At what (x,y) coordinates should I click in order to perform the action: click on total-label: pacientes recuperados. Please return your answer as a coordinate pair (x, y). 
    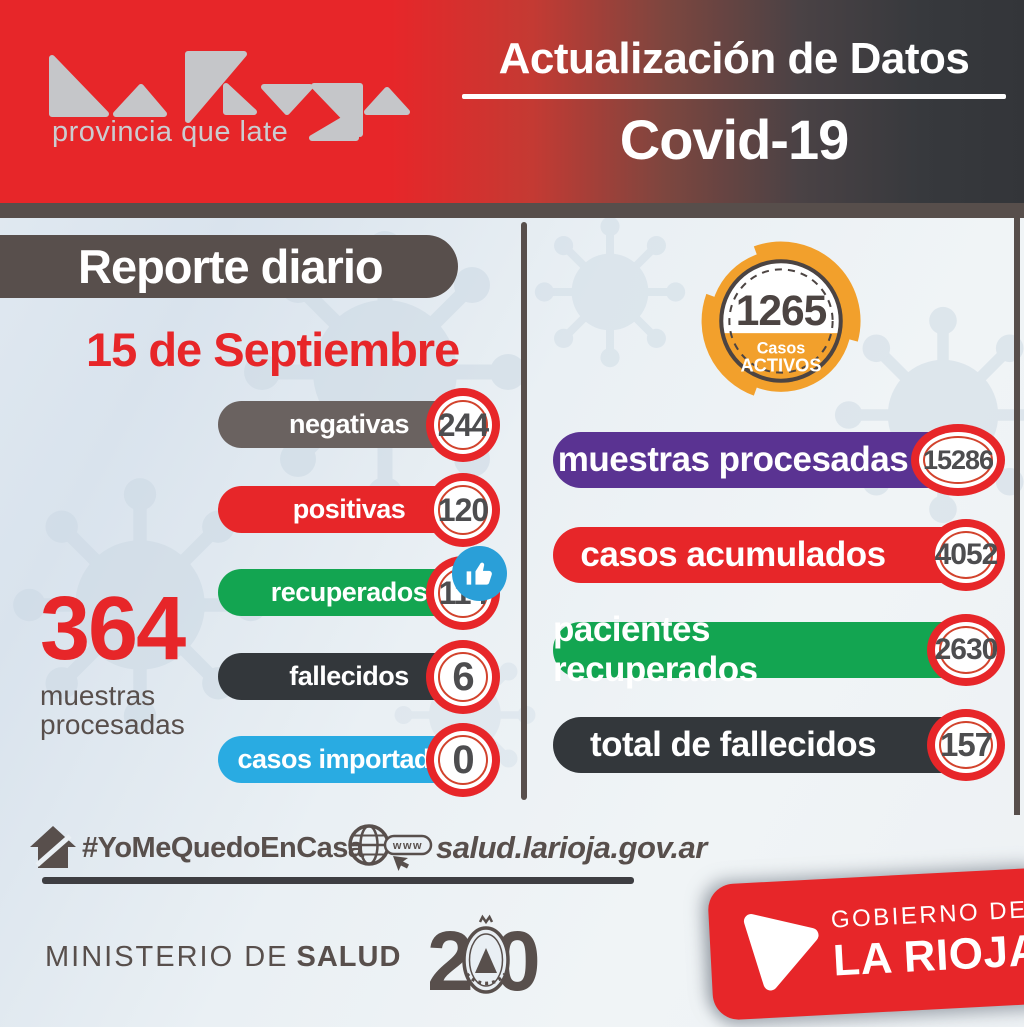
    Looking at the image, I should click on (655, 649).